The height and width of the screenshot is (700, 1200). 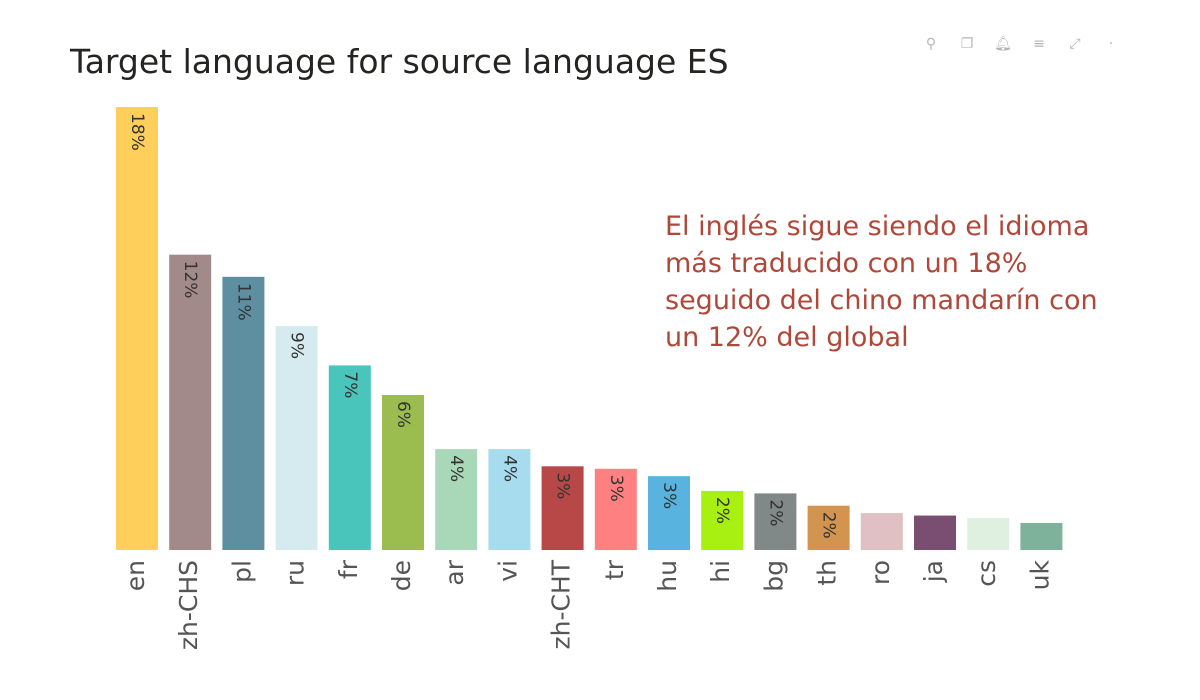 What do you see at coordinates (1075, 44) in the screenshot?
I see `focus-mode-icon: ⤢` at bounding box center [1075, 44].